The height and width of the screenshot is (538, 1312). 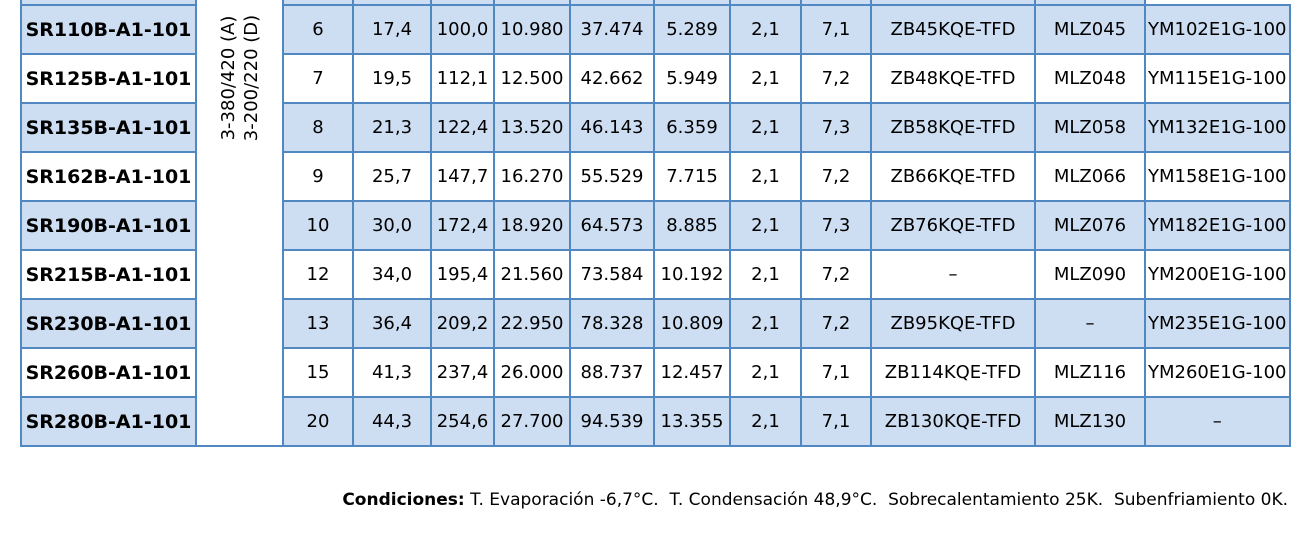 What do you see at coordinates (612, 176) in the screenshot?
I see `value-cell: 55.529` at bounding box center [612, 176].